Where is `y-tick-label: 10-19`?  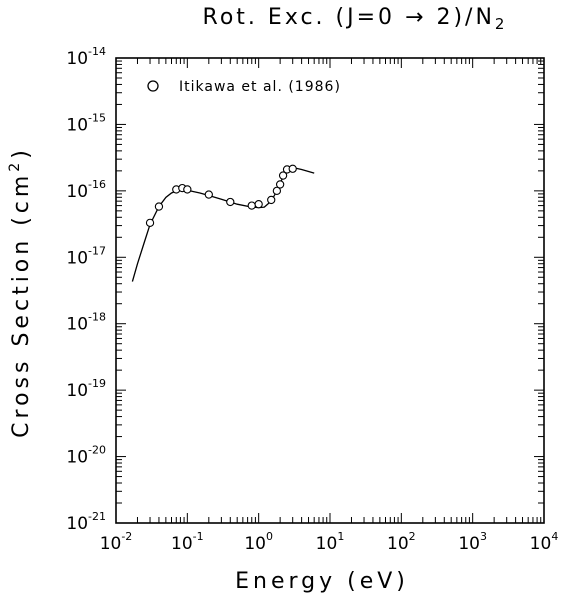 y-tick-label: 10-19 is located at coordinates (86, 389).